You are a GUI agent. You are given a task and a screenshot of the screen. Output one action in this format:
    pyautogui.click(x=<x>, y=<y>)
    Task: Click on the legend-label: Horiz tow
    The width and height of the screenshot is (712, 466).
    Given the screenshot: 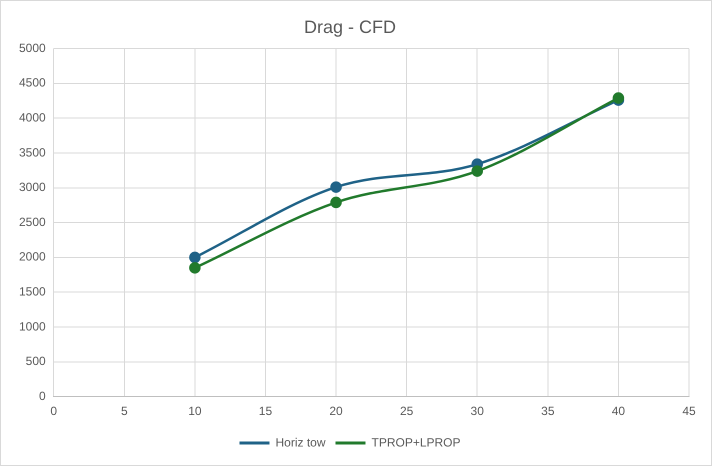 What is the action you would take?
    pyautogui.click(x=300, y=442)
    